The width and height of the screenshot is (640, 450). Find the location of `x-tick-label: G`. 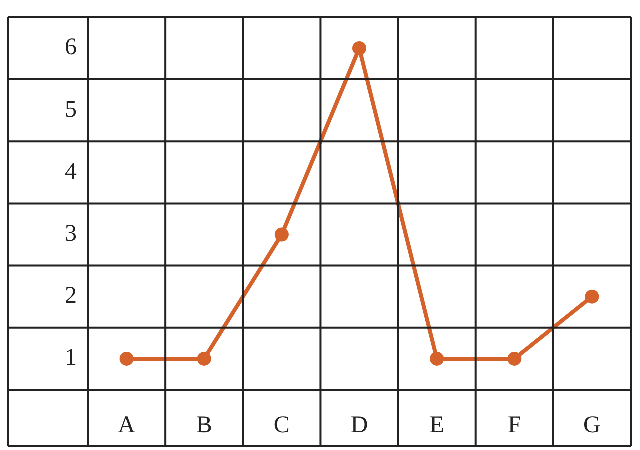

x-tick-label: G is located at coordinates (592, 425).